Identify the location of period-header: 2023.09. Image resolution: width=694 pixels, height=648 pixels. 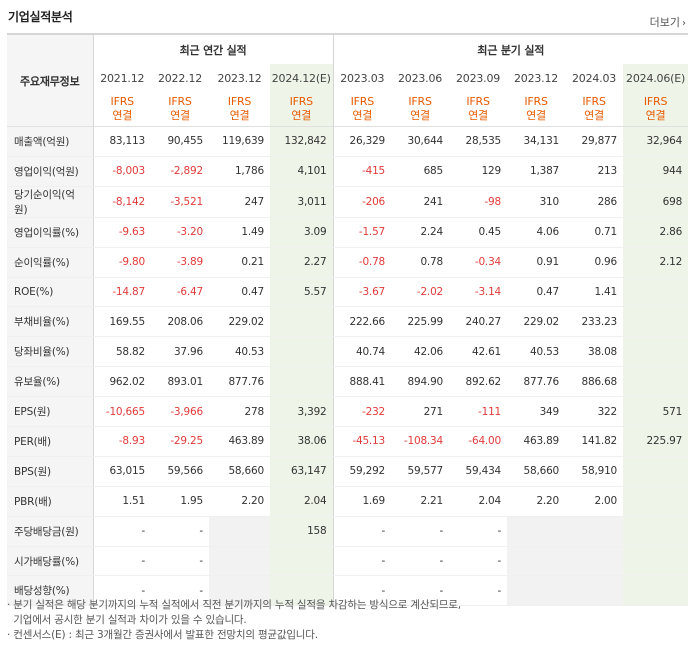
(478, 78).